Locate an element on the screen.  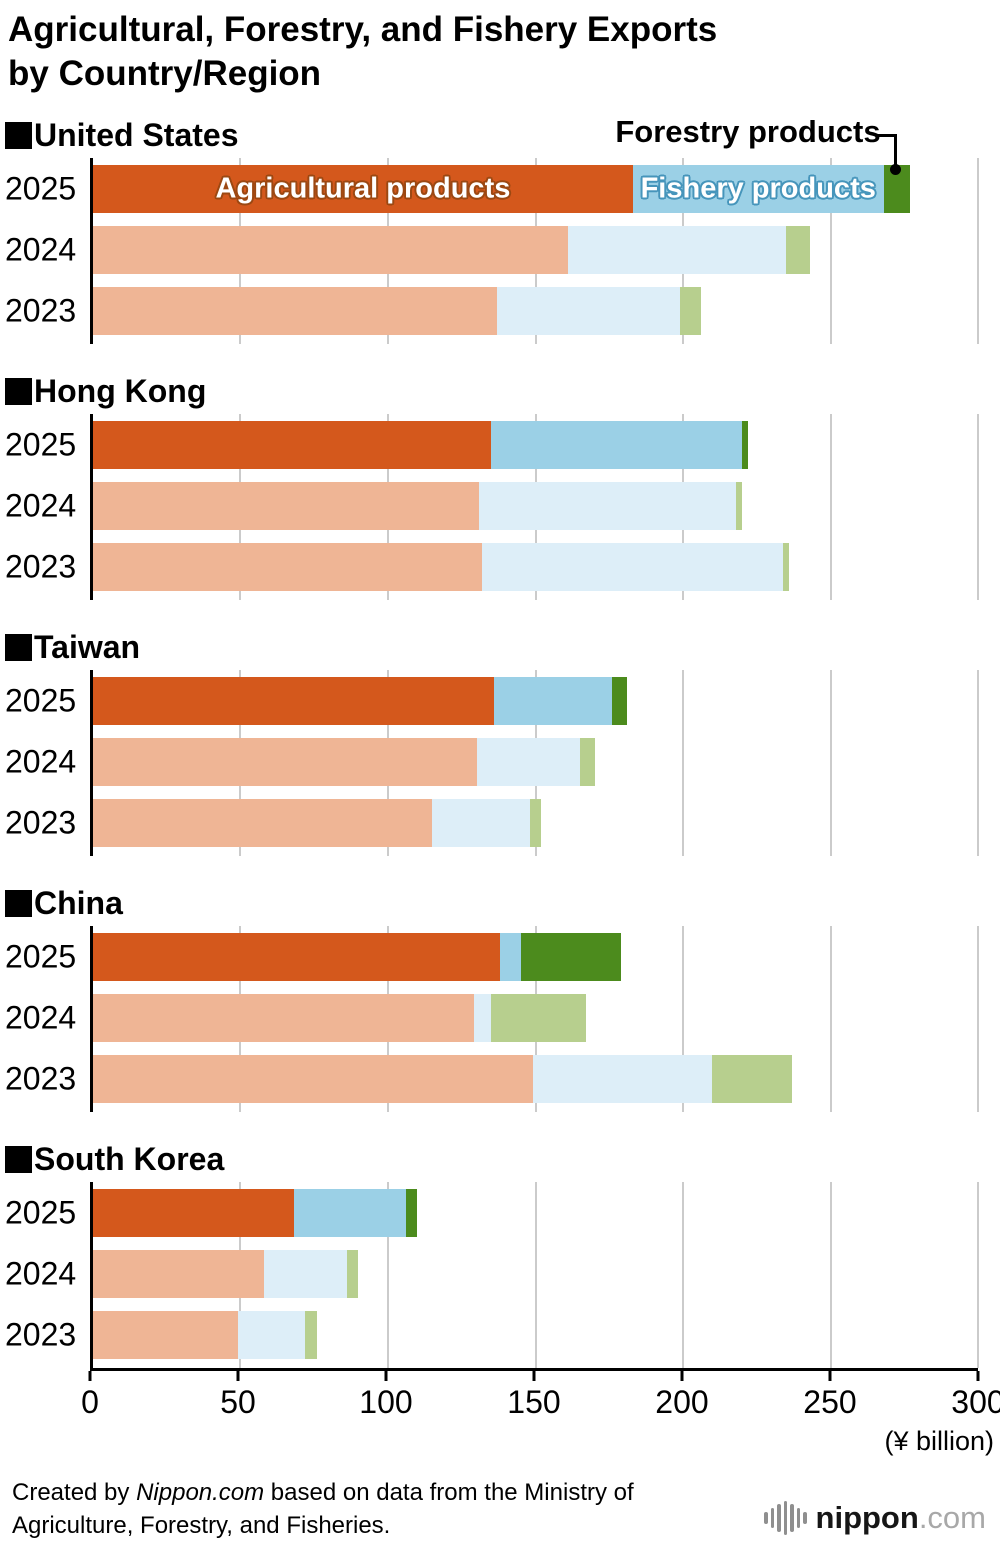
region-header: Hong Kong is located at coordinates (500, 391).